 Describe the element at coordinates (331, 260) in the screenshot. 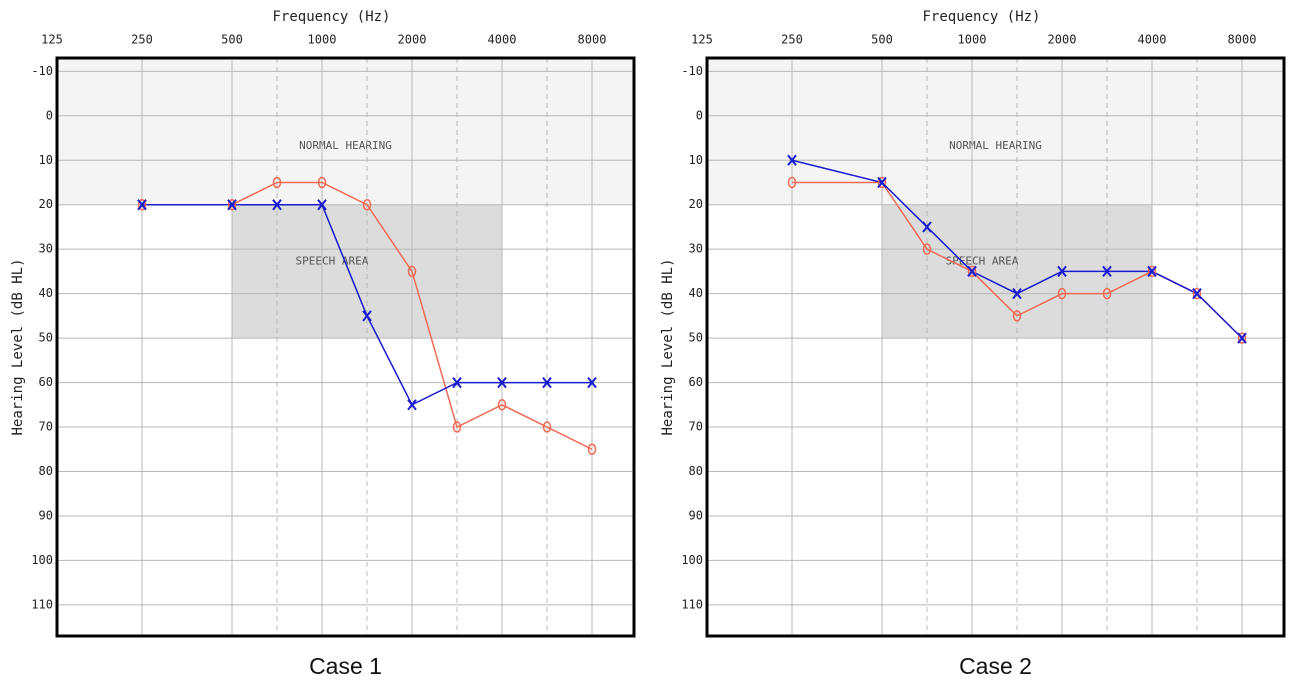

I see `region-label: SPEECH AREA` at that location.